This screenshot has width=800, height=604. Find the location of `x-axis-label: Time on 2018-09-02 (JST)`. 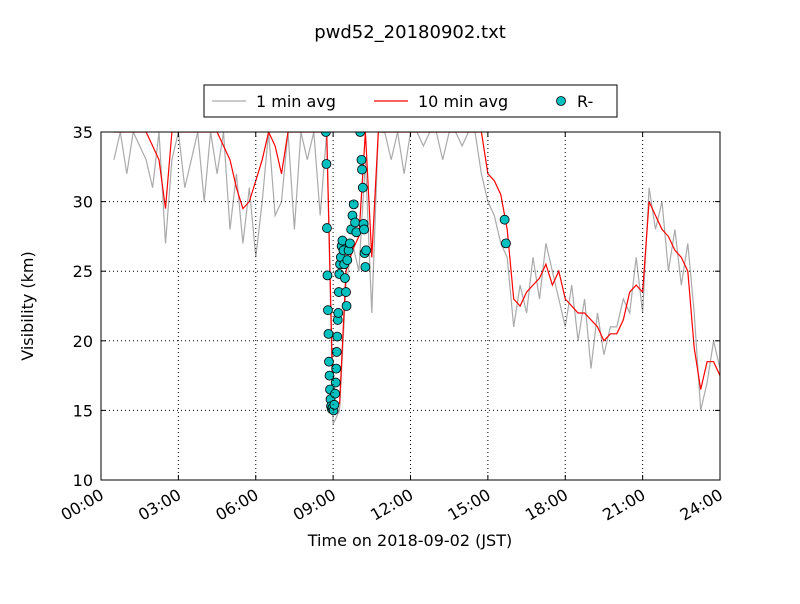

x-axis-label: Time on 2018-09-02 (JST) is located at coordinates (409, 540).